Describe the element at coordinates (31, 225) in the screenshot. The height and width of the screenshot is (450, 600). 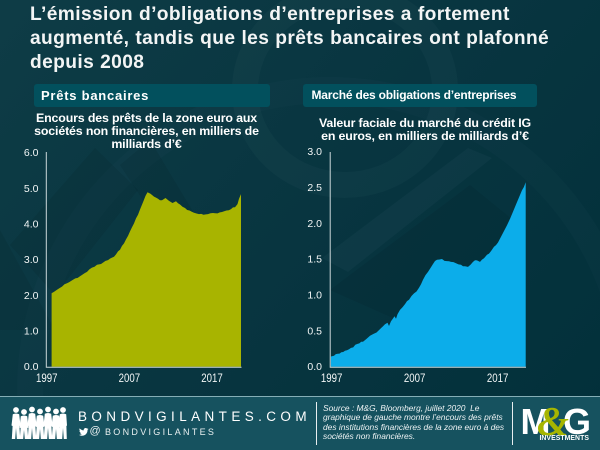
I see `svg-text: 4.0` at that location.